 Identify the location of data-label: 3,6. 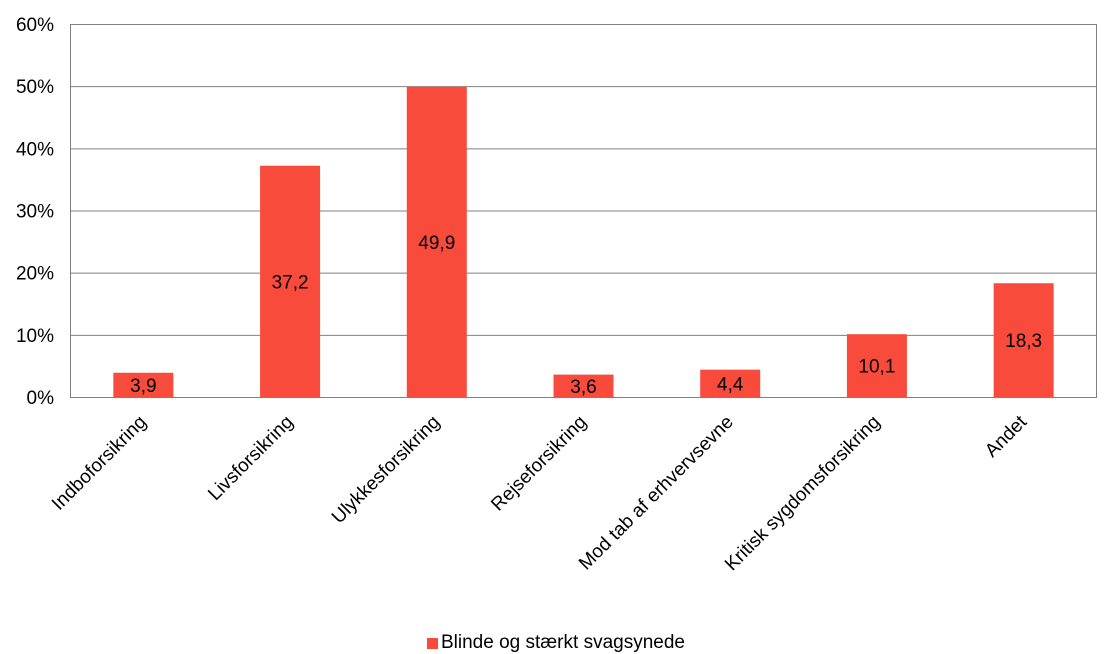
(583, 387).